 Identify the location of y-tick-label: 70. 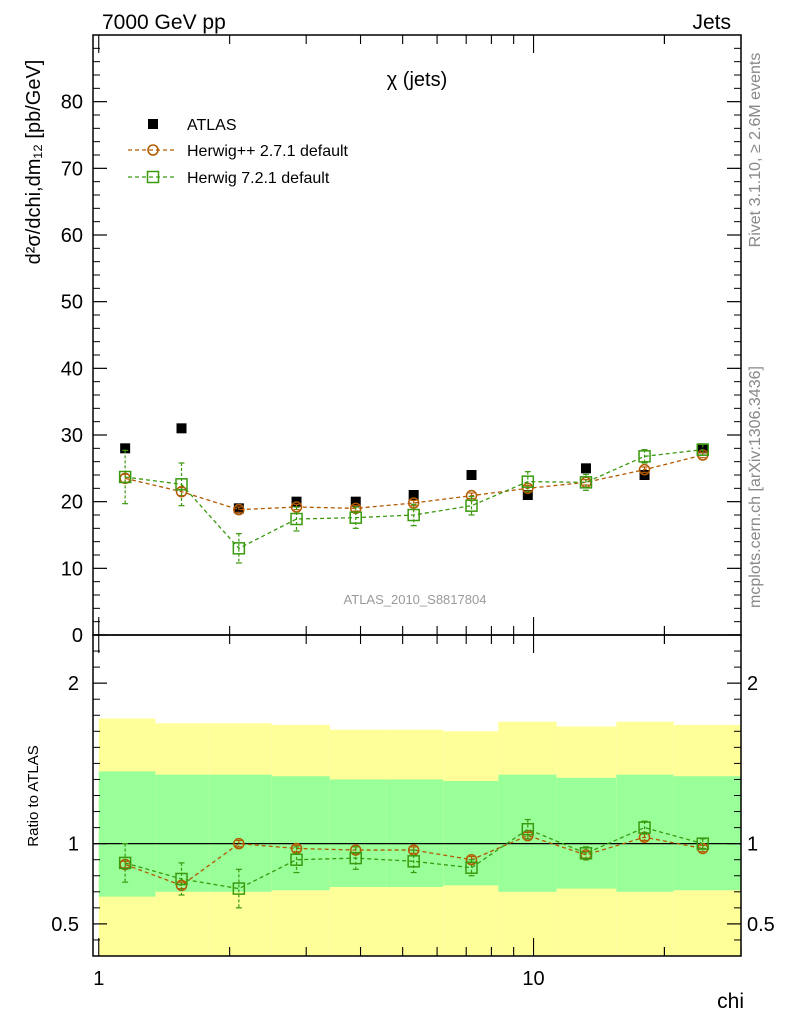
(72, 169).